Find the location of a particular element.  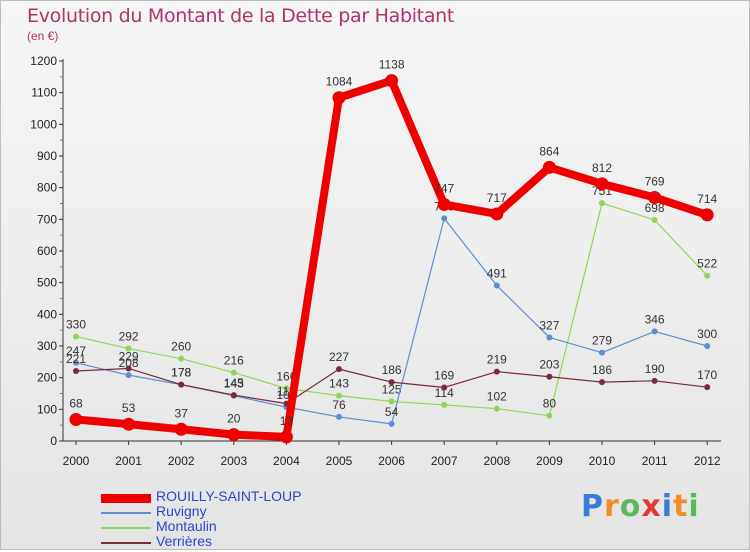

logo-letter: P is located at coordinates (592, 506).